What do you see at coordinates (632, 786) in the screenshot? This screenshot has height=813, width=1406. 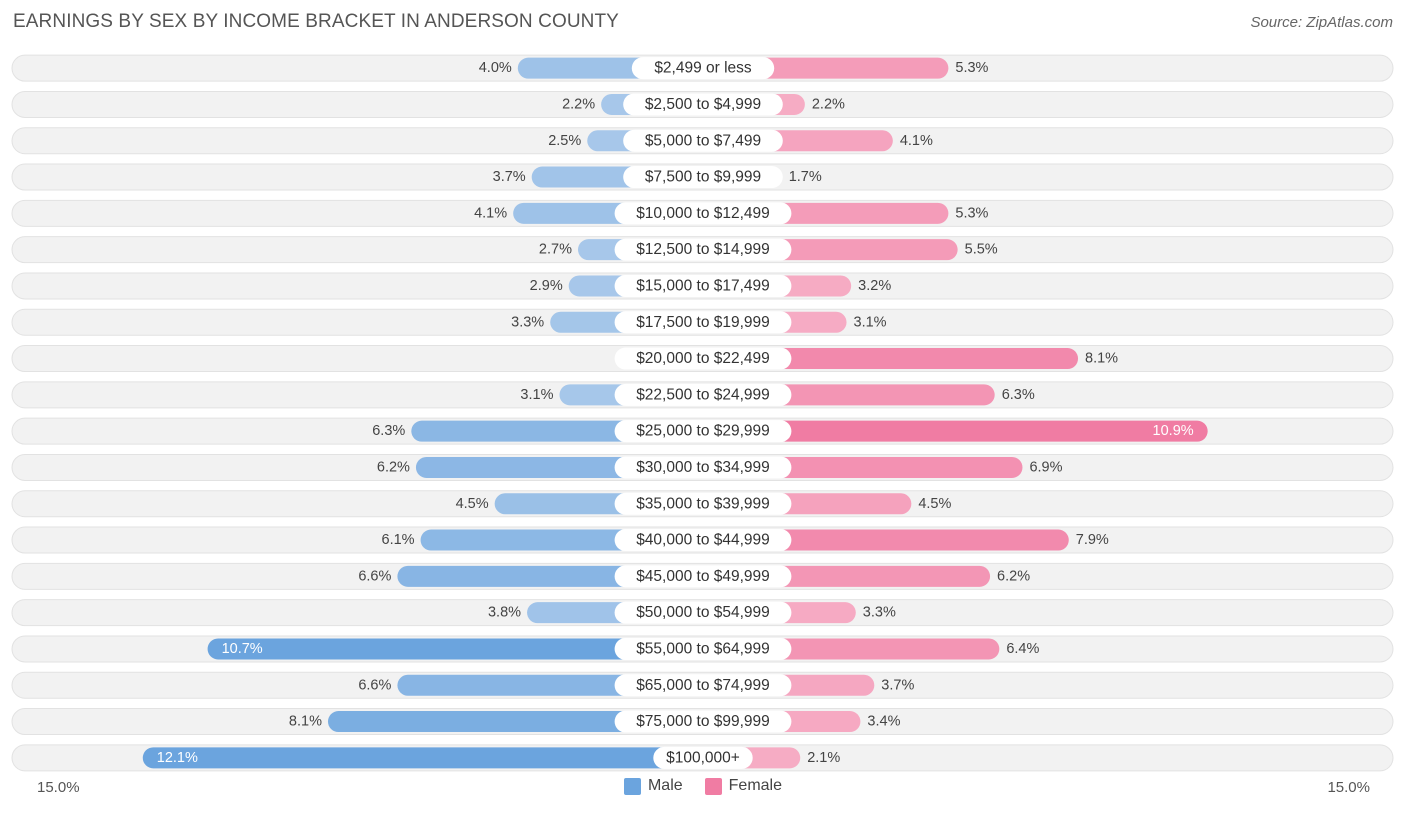 I see `legend-swatch-male` at bounding box center [632, 786].